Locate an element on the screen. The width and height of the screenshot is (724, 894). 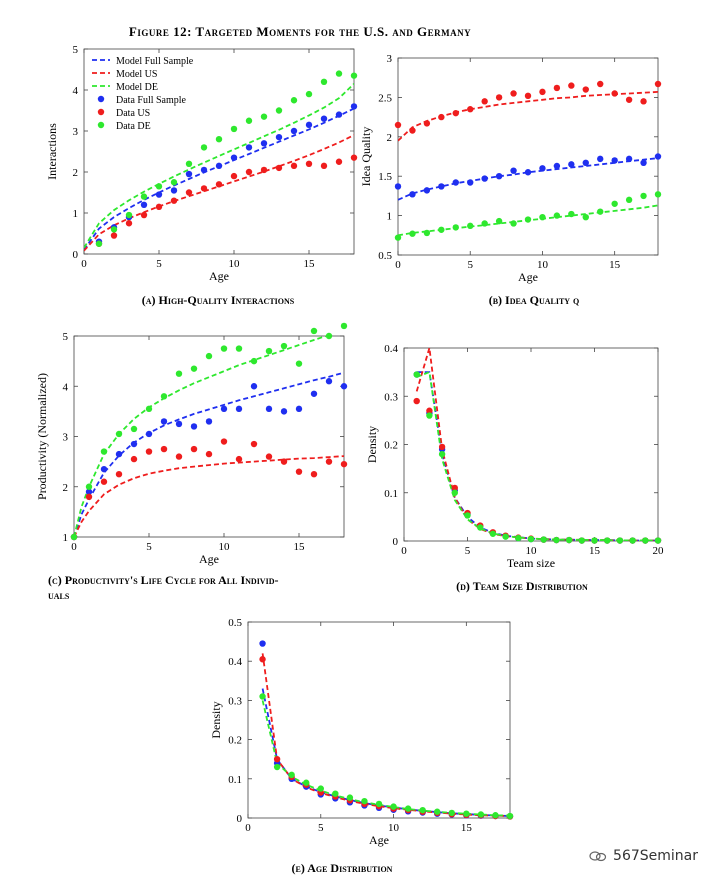
x-tick-label: 20 is located at coordinates (659, 551).